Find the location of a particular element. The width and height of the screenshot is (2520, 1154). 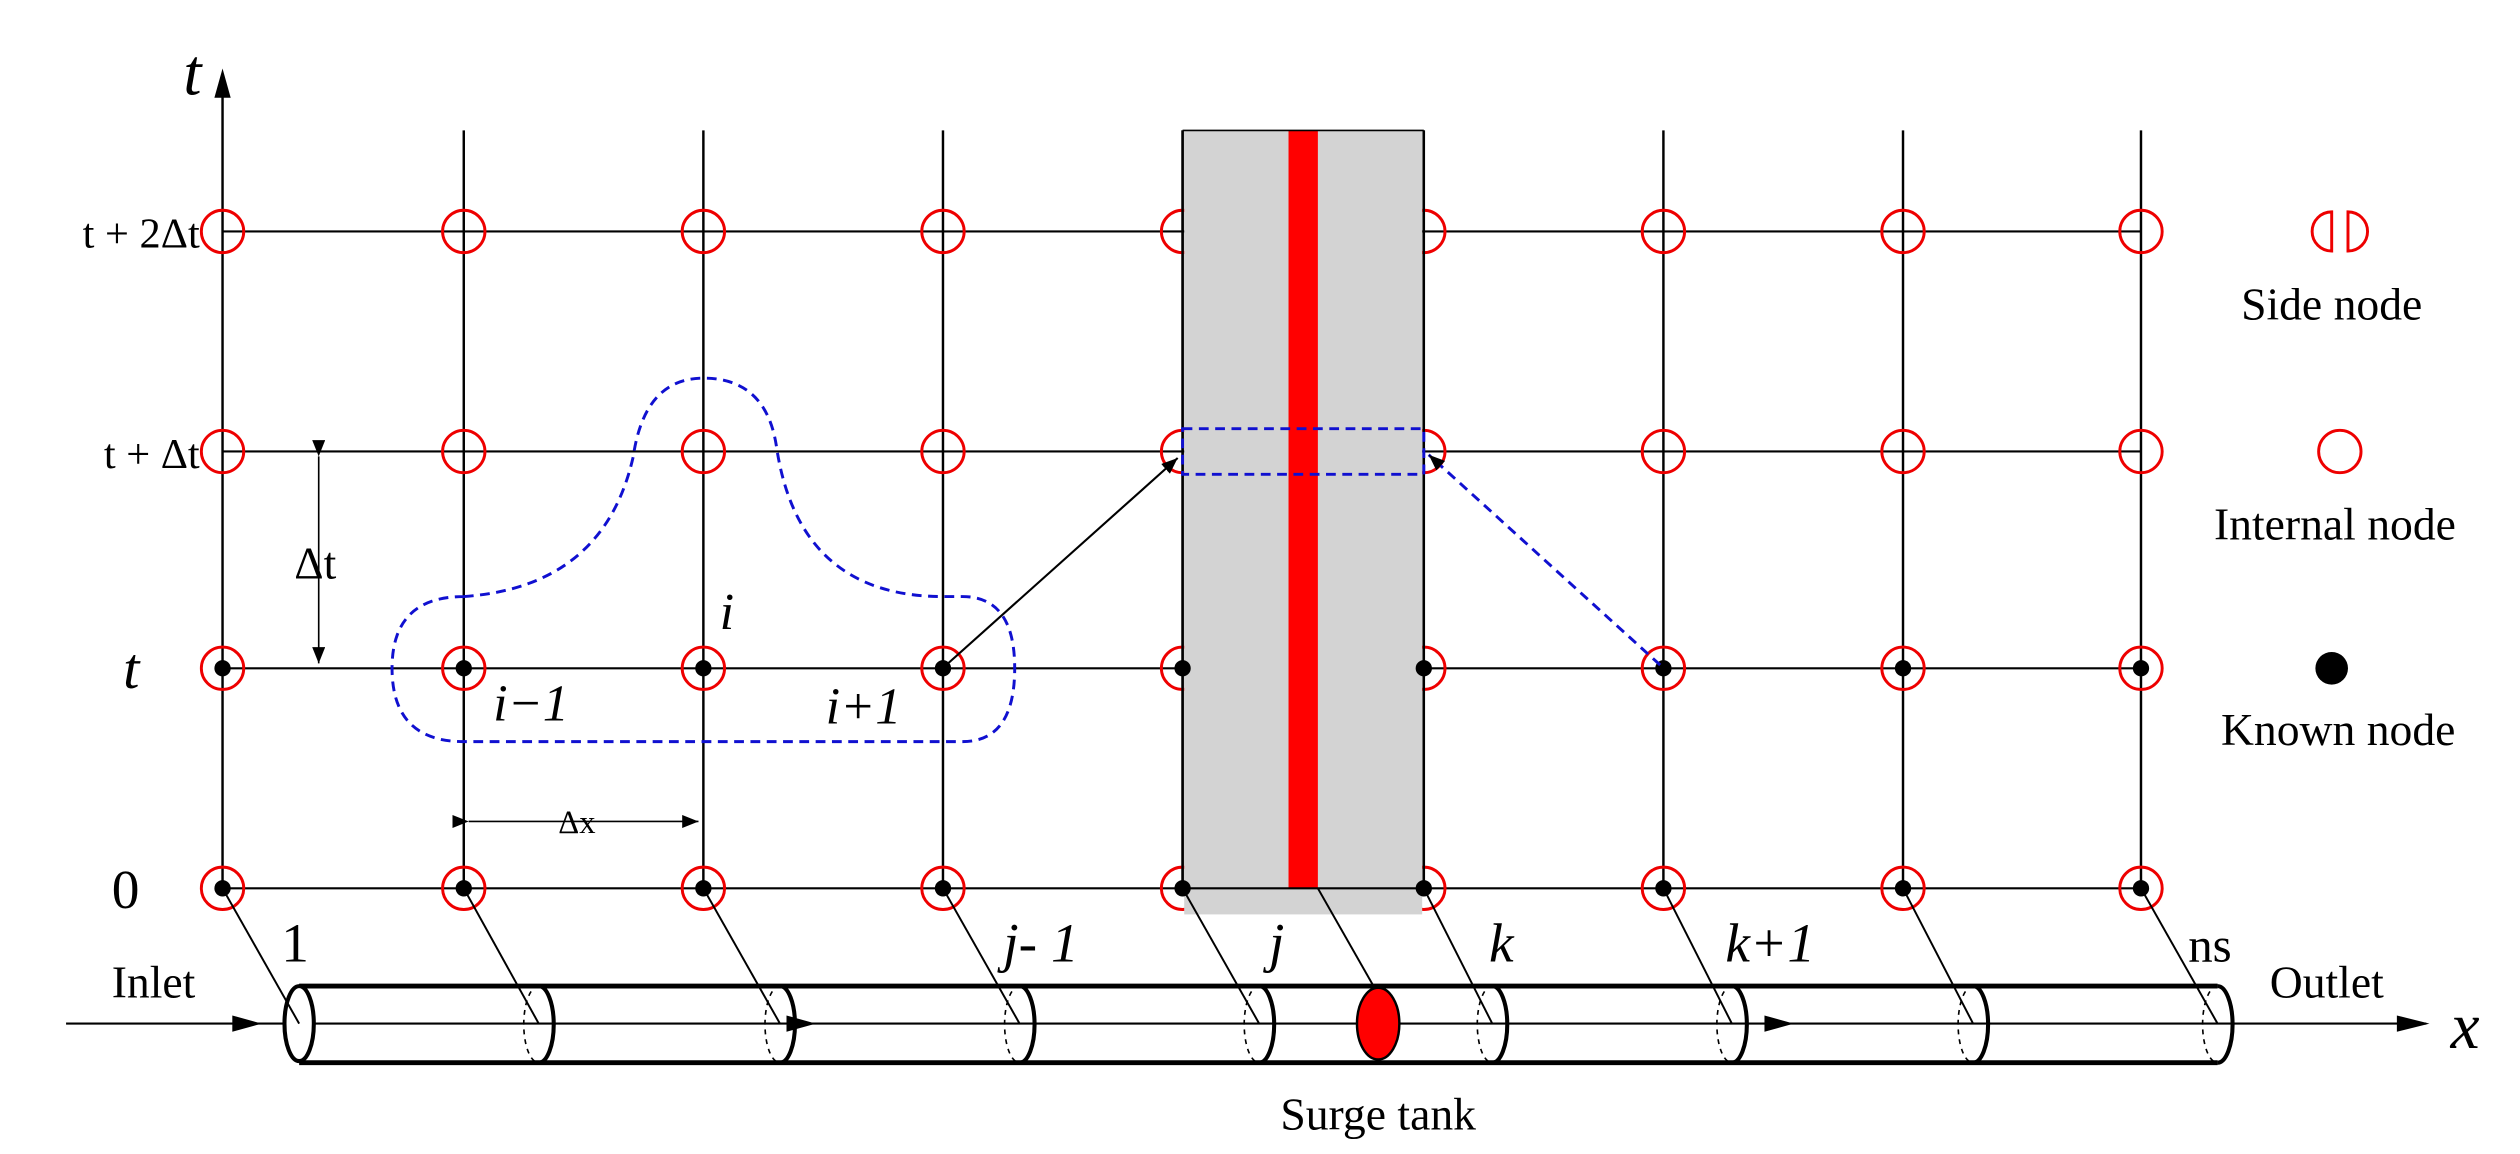

inlet-label: Inlet is located at coordinates (154, 982).